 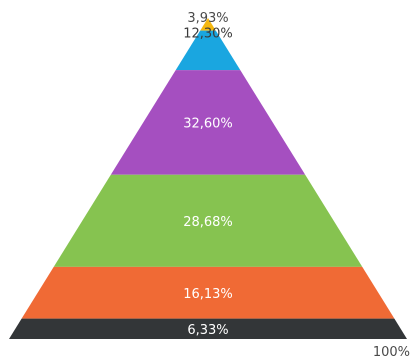 What do you see at coordinates (391, 352) in the screenshot?
I see `total-label: 100%` at bounding box center [391, 352].